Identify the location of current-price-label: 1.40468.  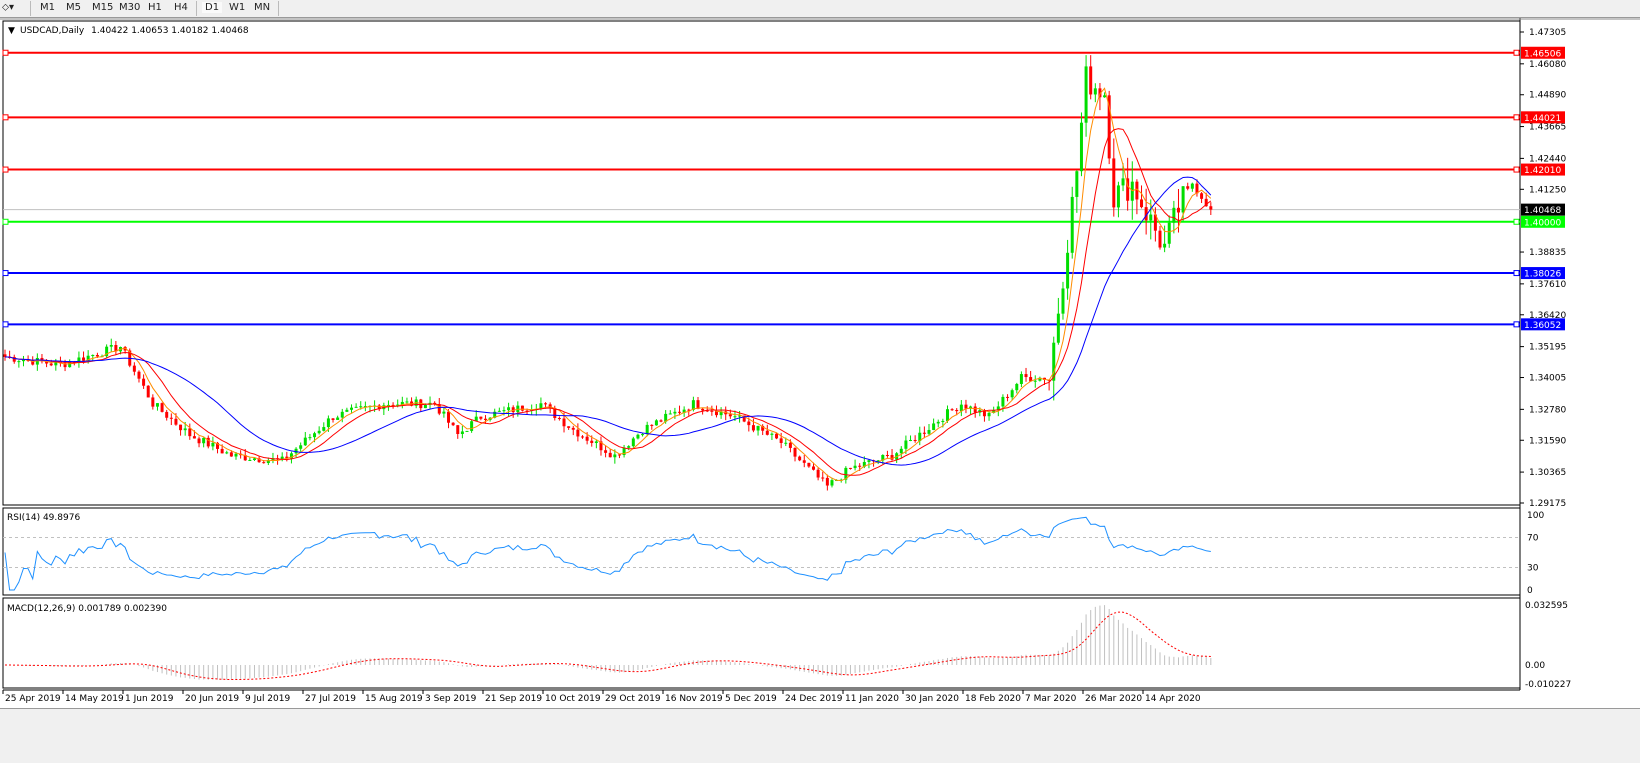
(1542, 211).